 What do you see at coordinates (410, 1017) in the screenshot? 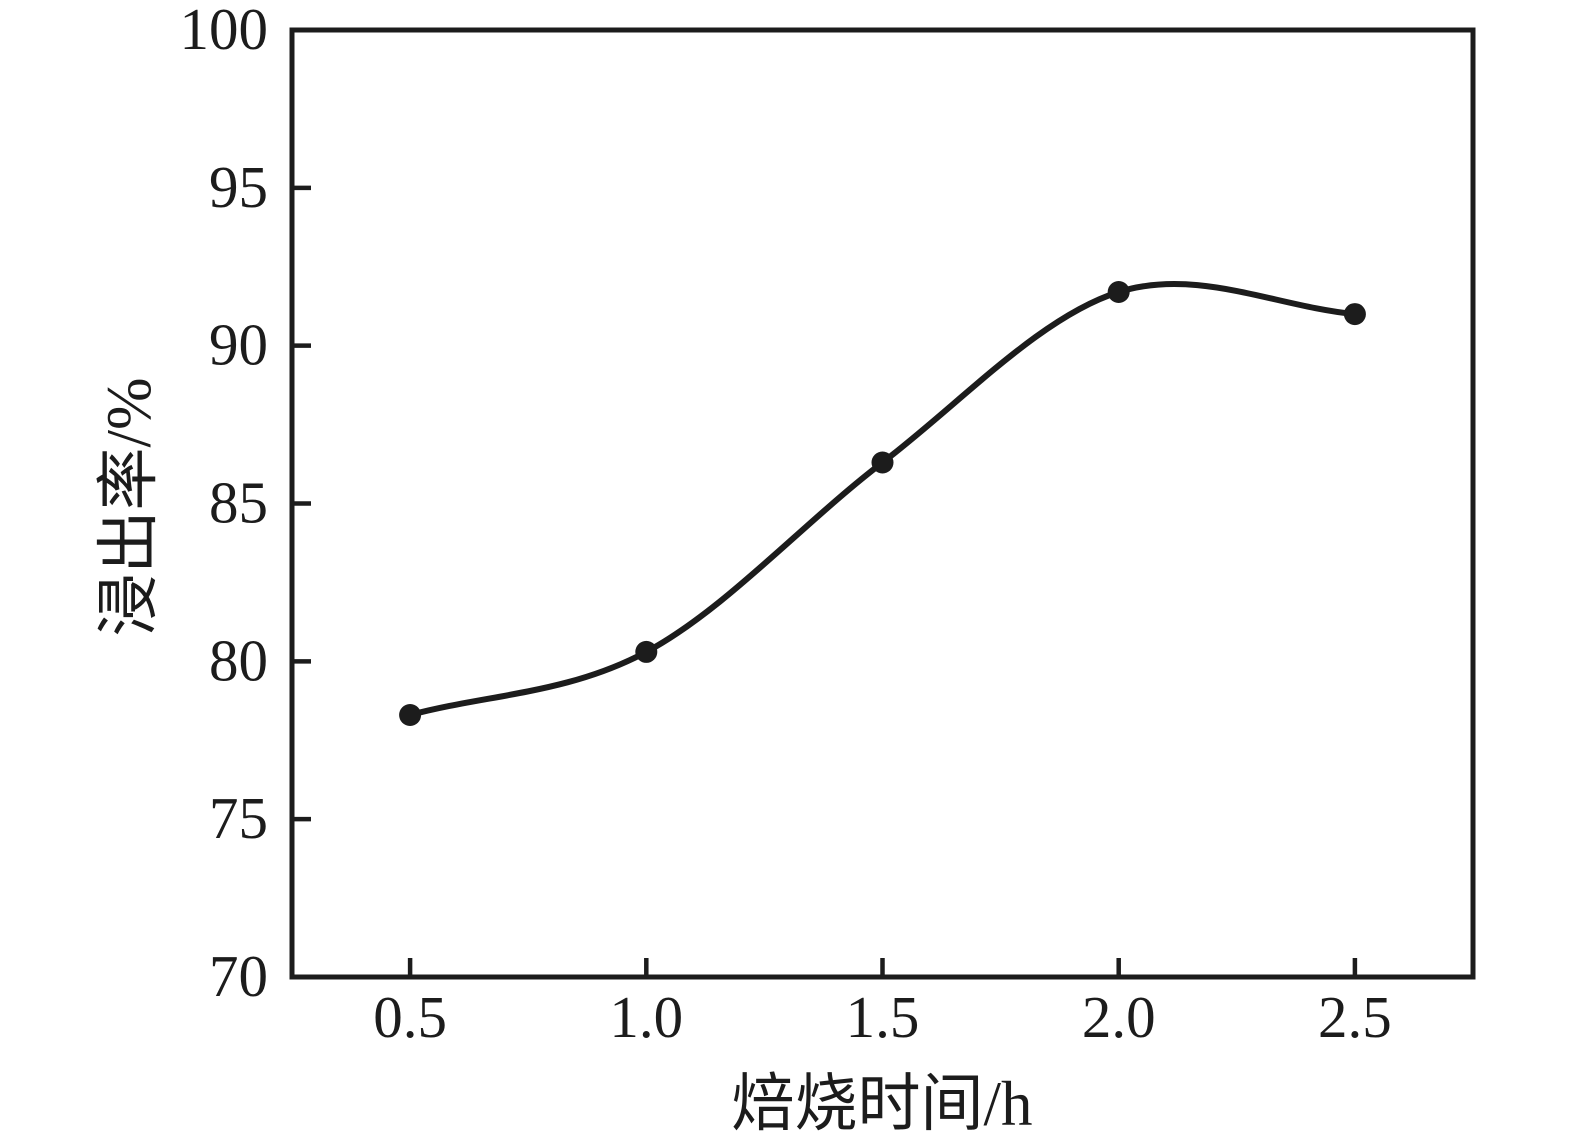
I see `x-tick-label: 0.5` at bounding box center [410, 1017].